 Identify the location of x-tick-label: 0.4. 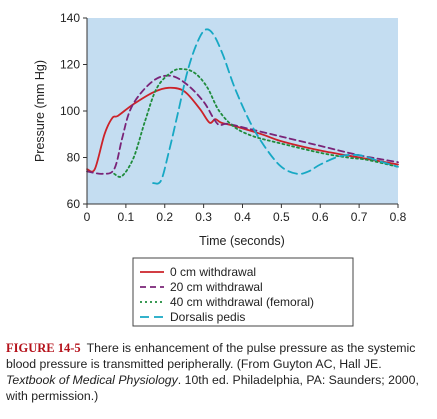
(242, 217).